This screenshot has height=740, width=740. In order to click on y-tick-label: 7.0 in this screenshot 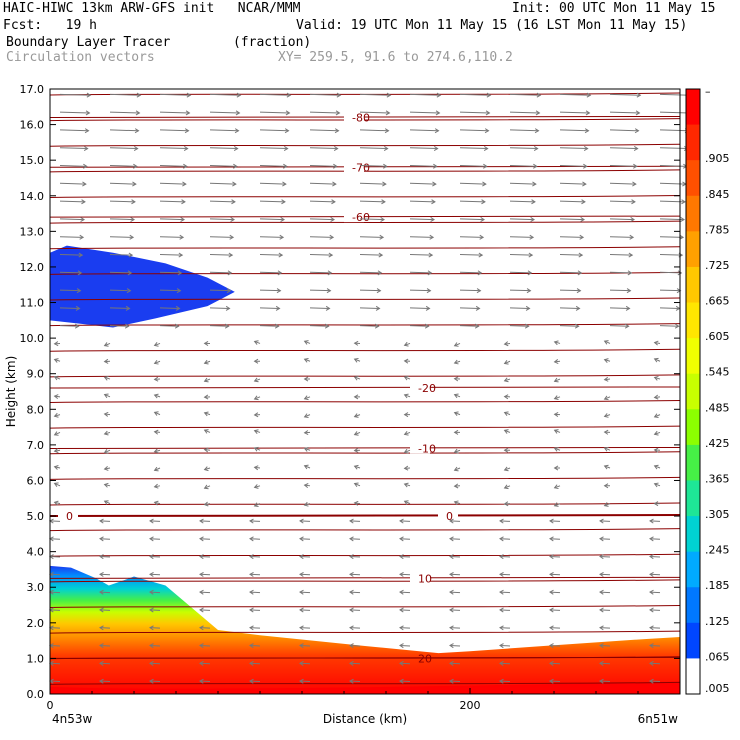, I will do `click(36, 445)`.